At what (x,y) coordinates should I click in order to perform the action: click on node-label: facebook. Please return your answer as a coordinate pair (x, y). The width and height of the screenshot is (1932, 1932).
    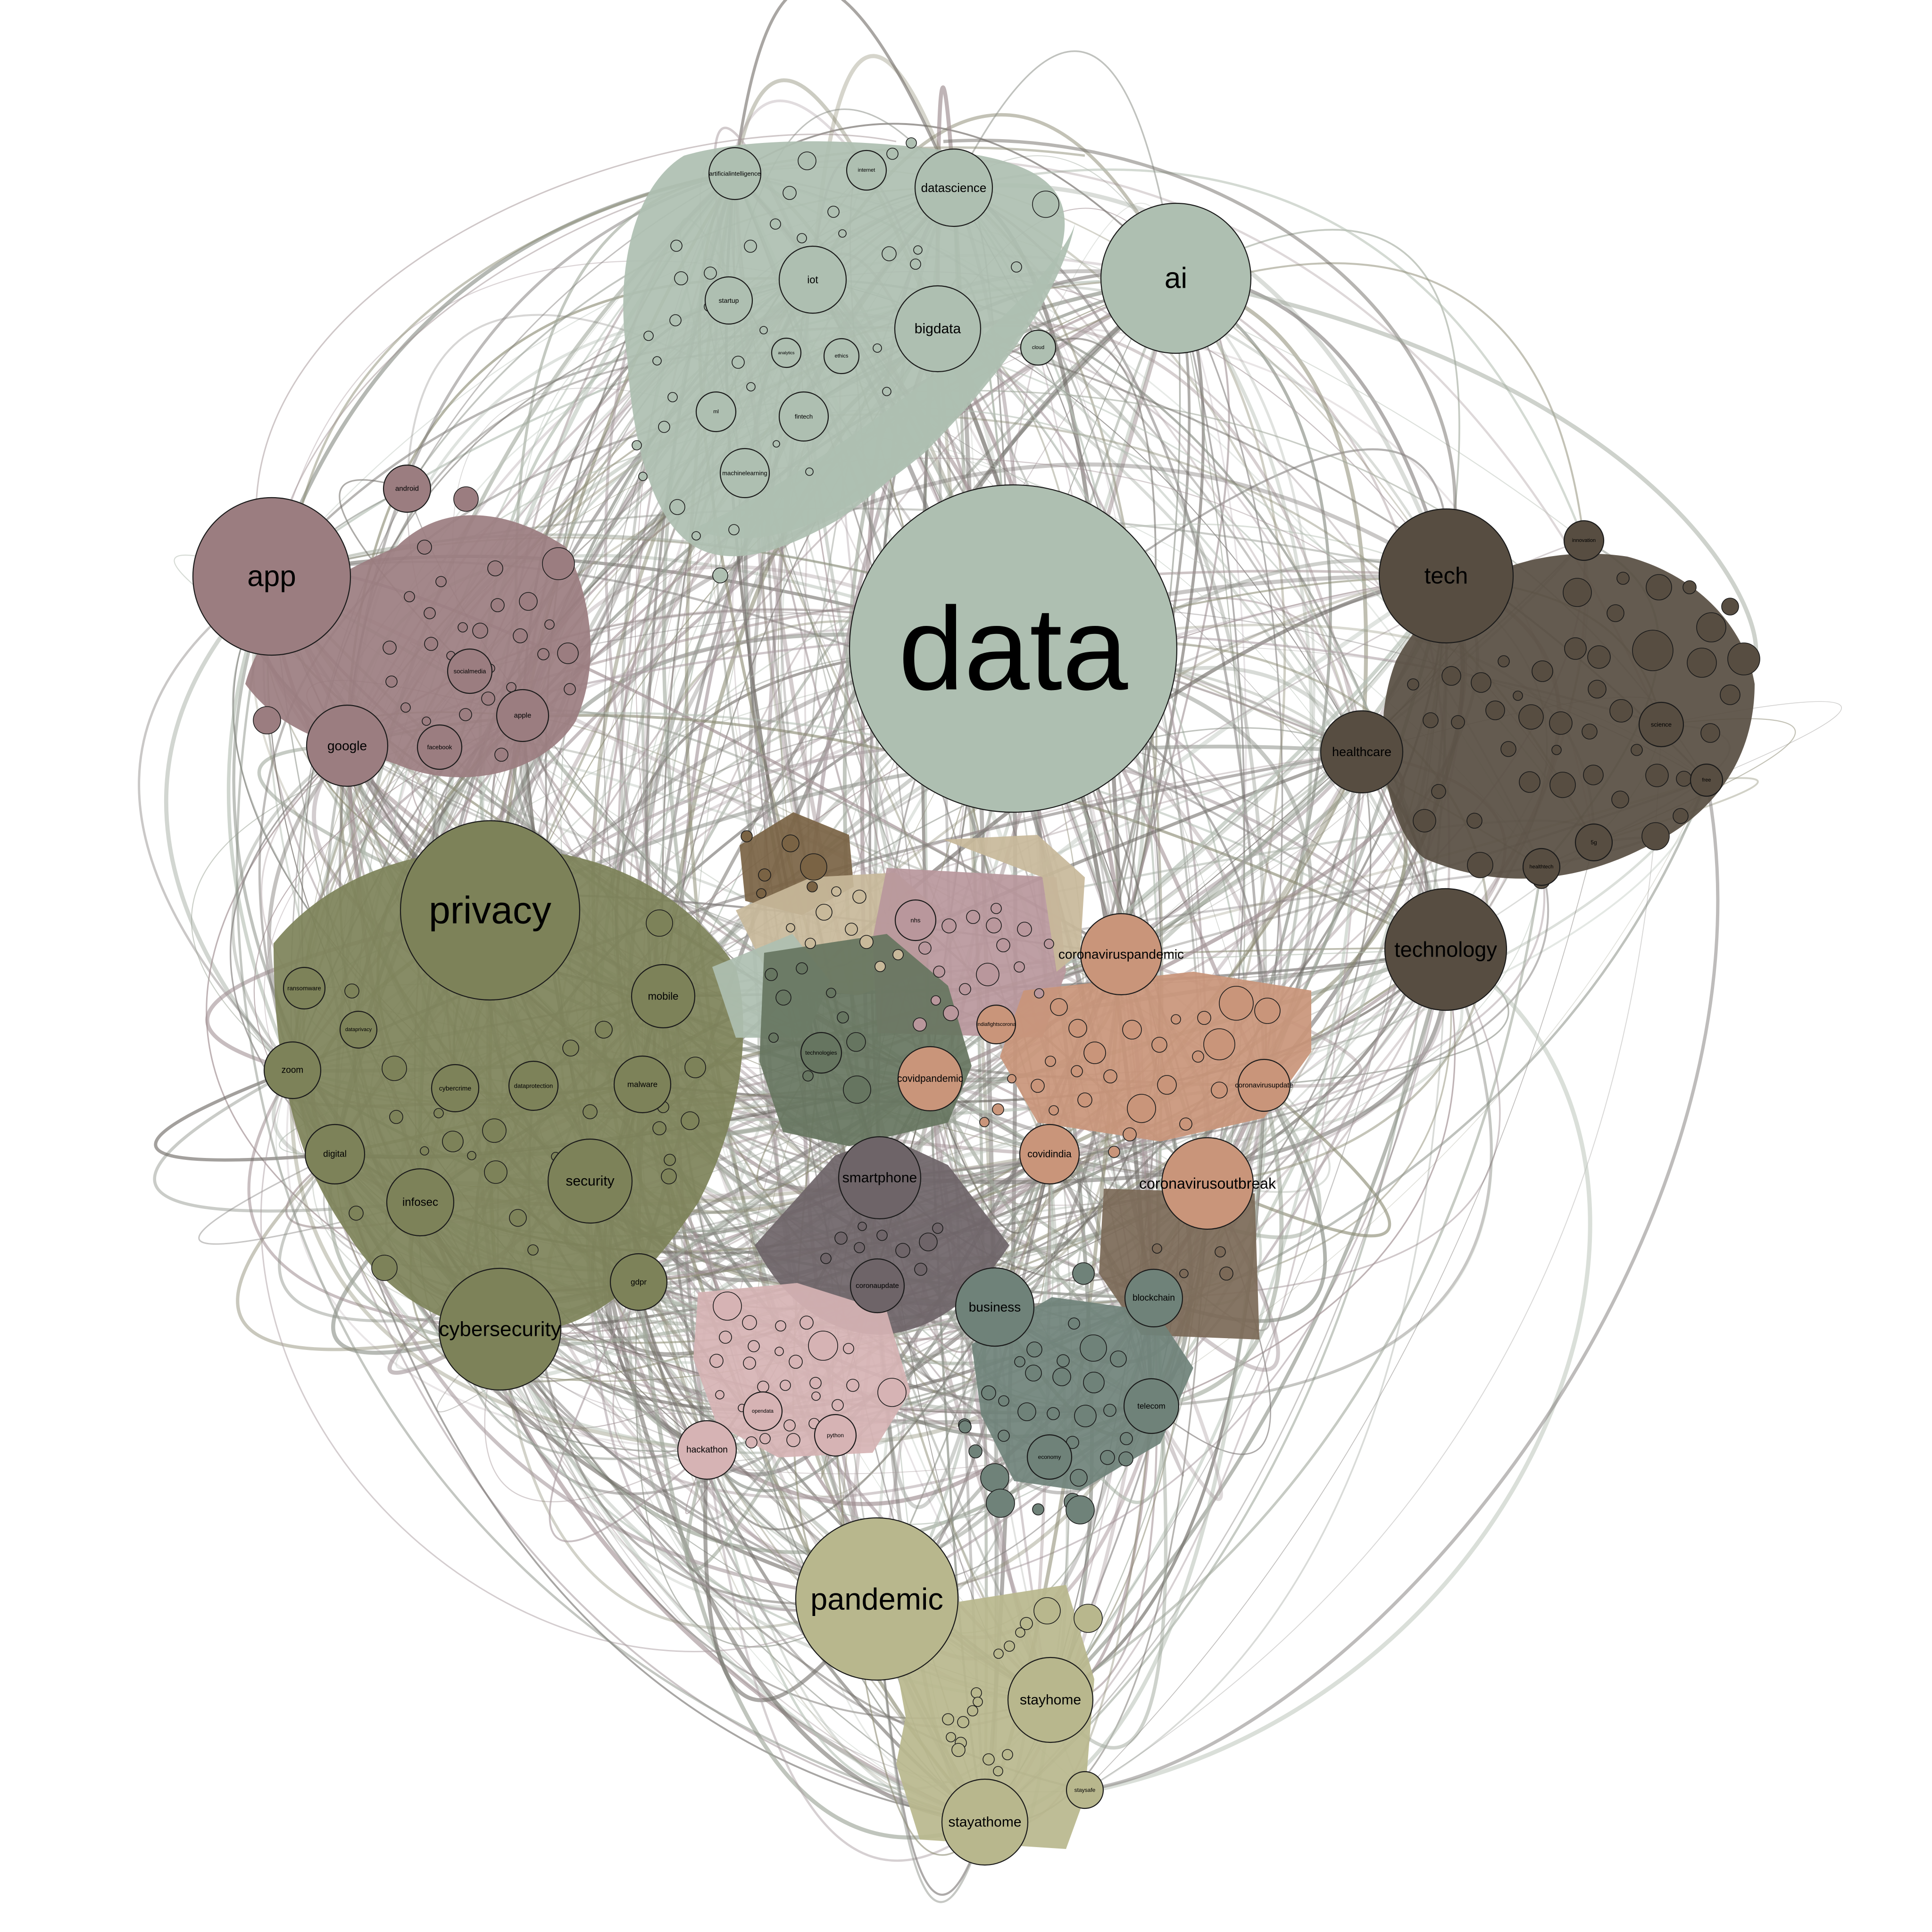
    Looking at the image, I should click on (440, 747).